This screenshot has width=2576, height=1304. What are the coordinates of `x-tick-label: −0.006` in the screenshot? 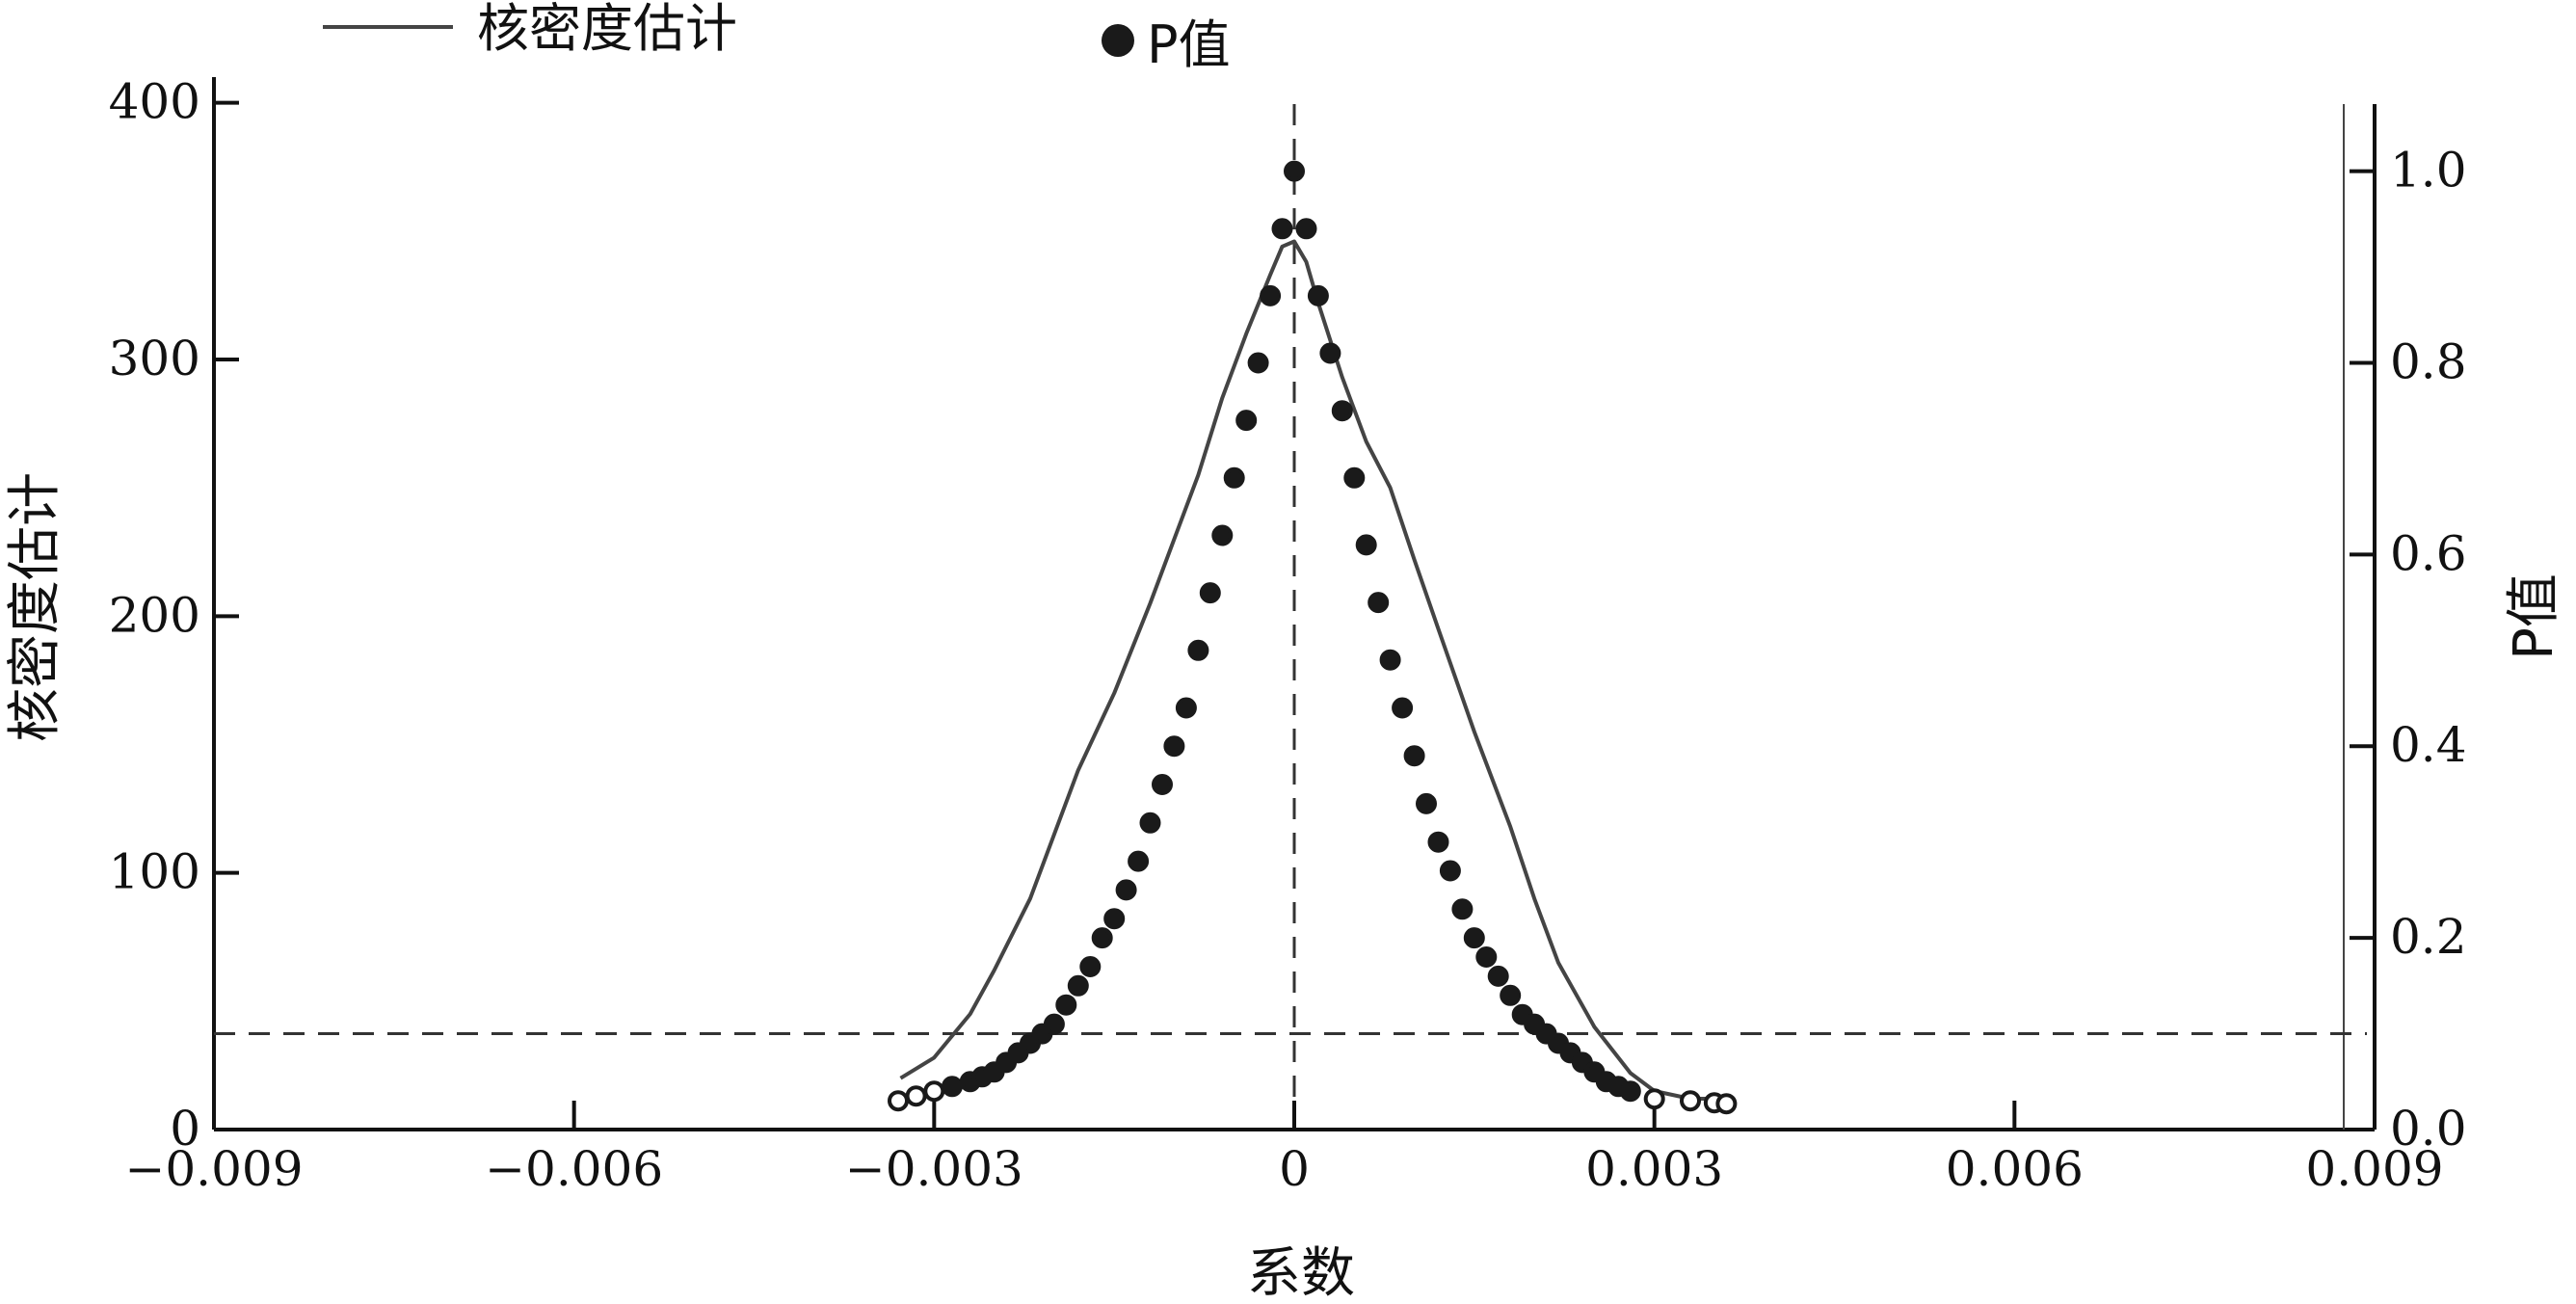 It's located at (574, 1169).